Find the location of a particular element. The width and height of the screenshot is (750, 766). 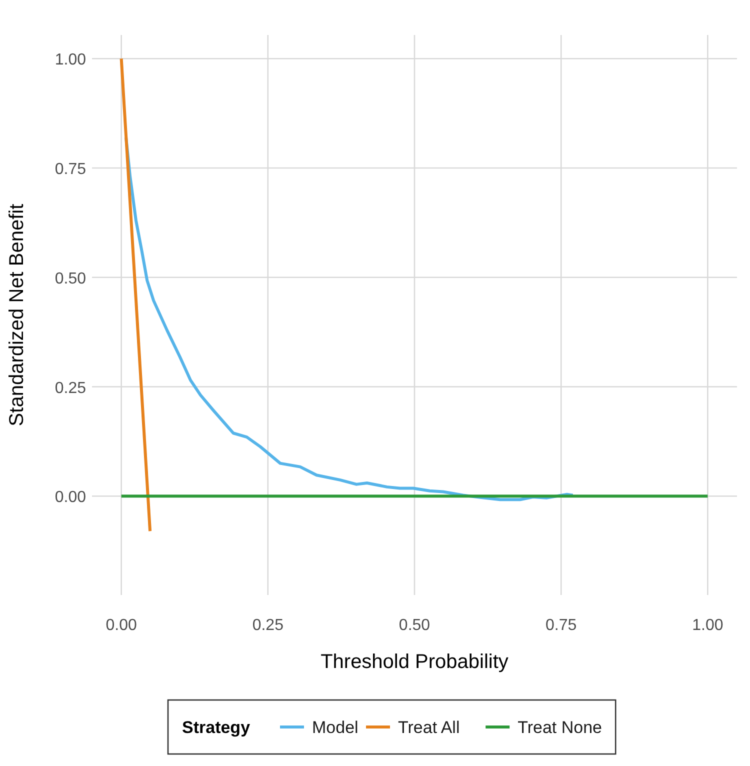

legend-title: Strategy is located at coordinates (216, 727).